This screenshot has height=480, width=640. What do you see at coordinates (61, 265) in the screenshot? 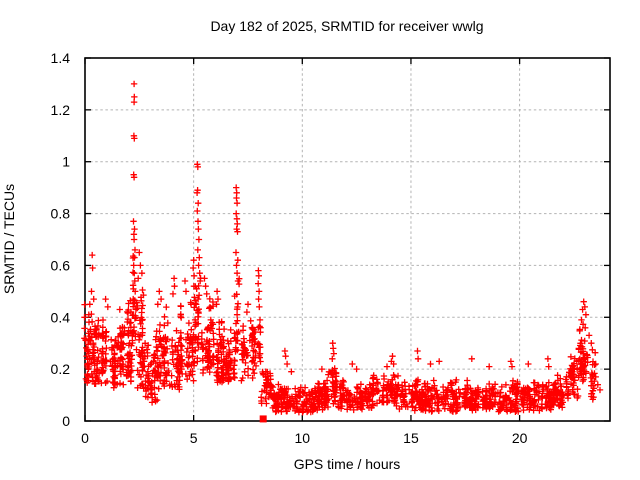
I see `y-tick-label: 0.6` at bounding box center [61, 265].